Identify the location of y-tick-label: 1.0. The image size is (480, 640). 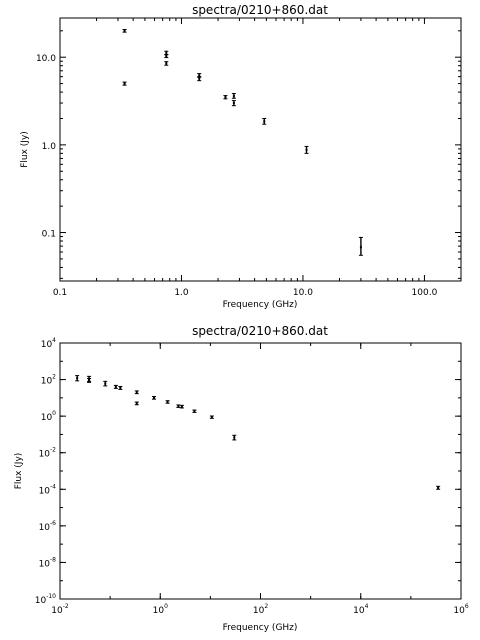
(49, 147).